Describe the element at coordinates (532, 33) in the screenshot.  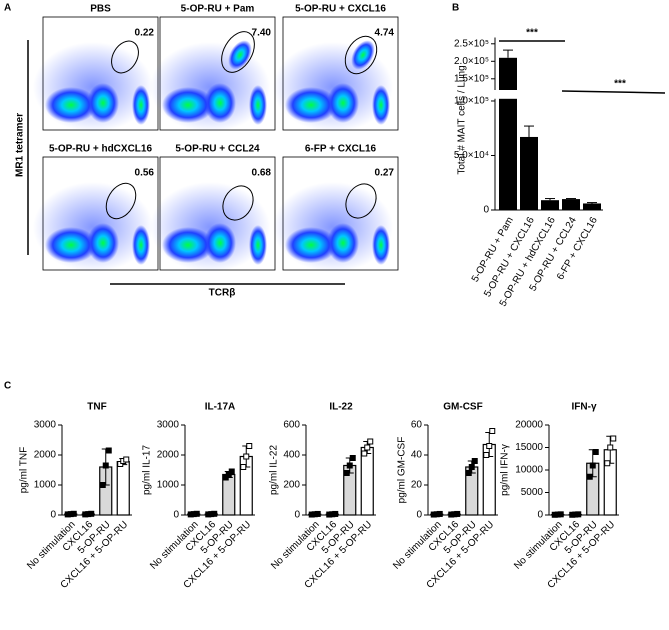
I see `significance: ***` at that location.